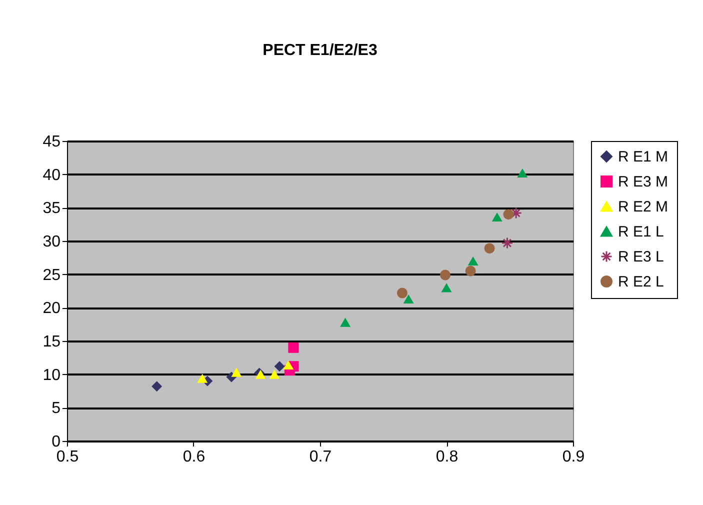 This screenshot has width=703, height=505. I want to click on x-tick-label: 0.6, so click(194, 457).